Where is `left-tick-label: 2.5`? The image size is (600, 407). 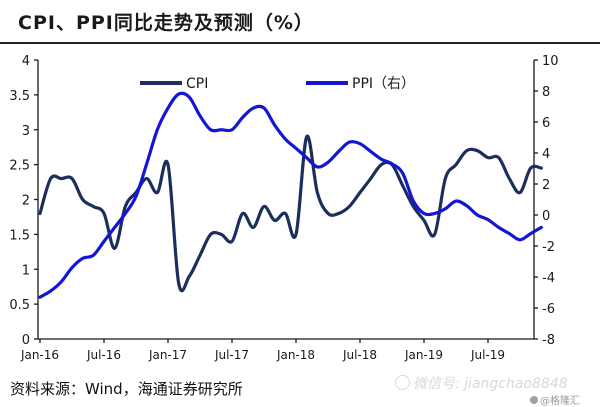
left-tick-label: 2.5 is located at coordinates (19, 166).